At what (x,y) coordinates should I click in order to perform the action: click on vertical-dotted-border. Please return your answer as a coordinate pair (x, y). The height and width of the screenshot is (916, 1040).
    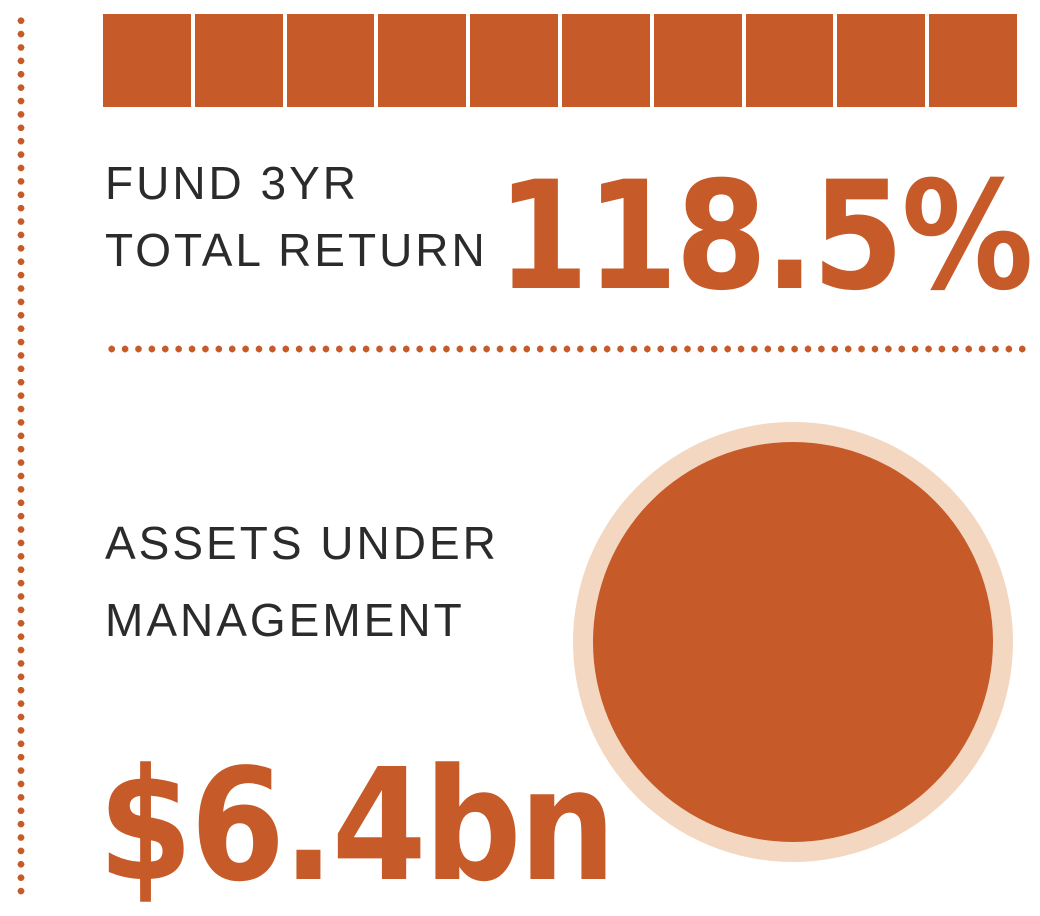
    Looking at the image, I should click on (21, 455).